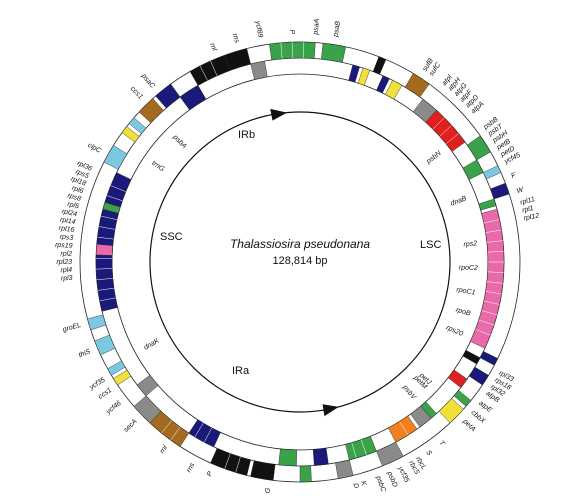  What do you see at coordinates (64, 262) in the screenshot?
I see `gene-label-50: rpl23` at bounding box center [64, 262].